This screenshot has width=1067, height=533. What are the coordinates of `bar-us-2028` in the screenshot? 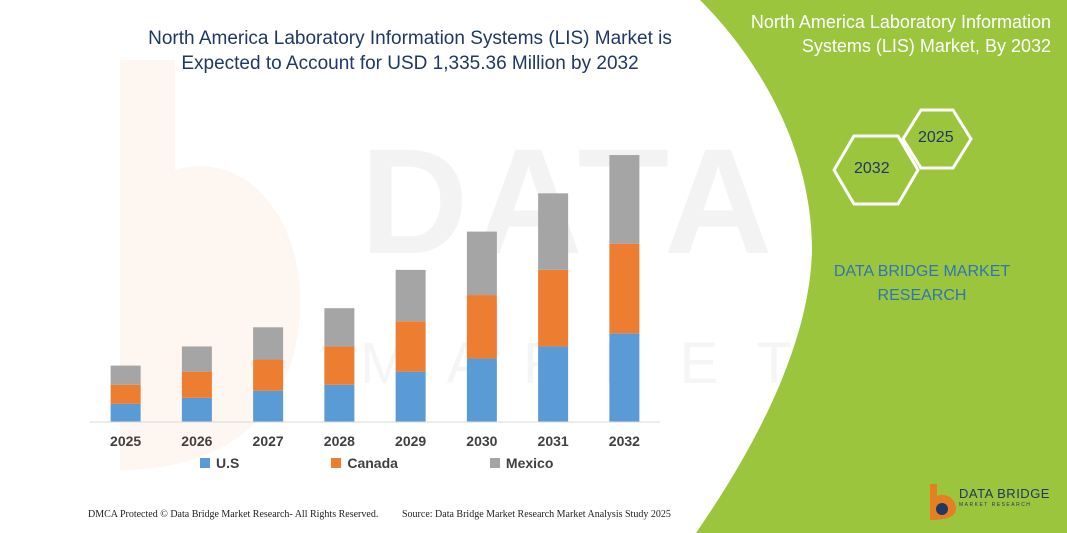 It's located at (339, 403).